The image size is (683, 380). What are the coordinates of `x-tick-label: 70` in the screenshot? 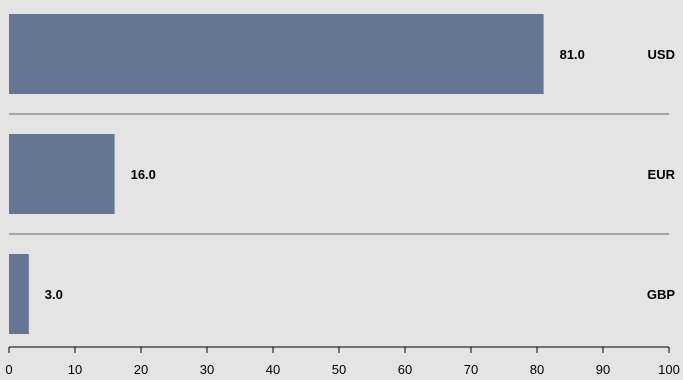 It's located at (471, 369).